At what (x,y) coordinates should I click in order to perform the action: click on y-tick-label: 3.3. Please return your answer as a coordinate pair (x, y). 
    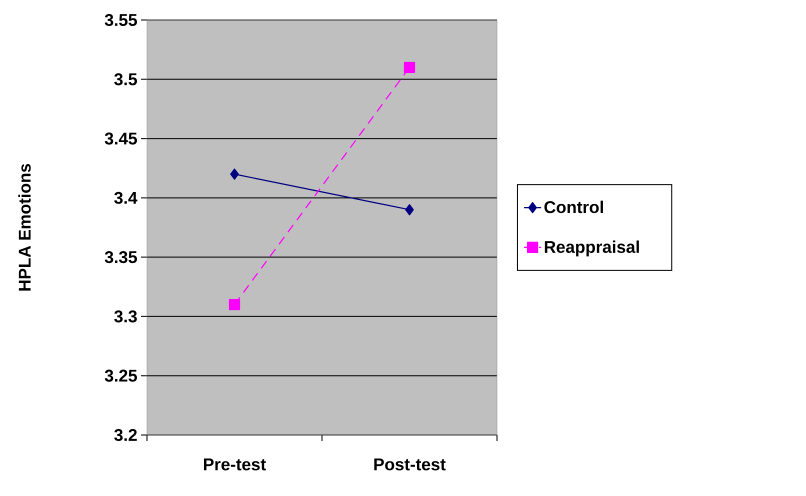
    Looking at the image, I should click on (125, 316).